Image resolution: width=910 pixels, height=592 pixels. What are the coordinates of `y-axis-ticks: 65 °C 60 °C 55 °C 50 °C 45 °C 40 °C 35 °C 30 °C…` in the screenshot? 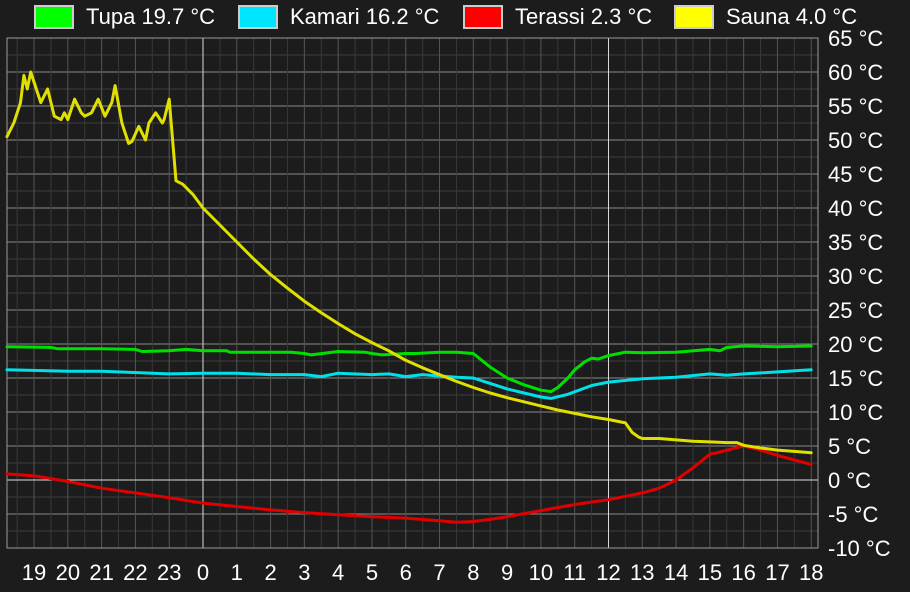 It's located at (859, 293).